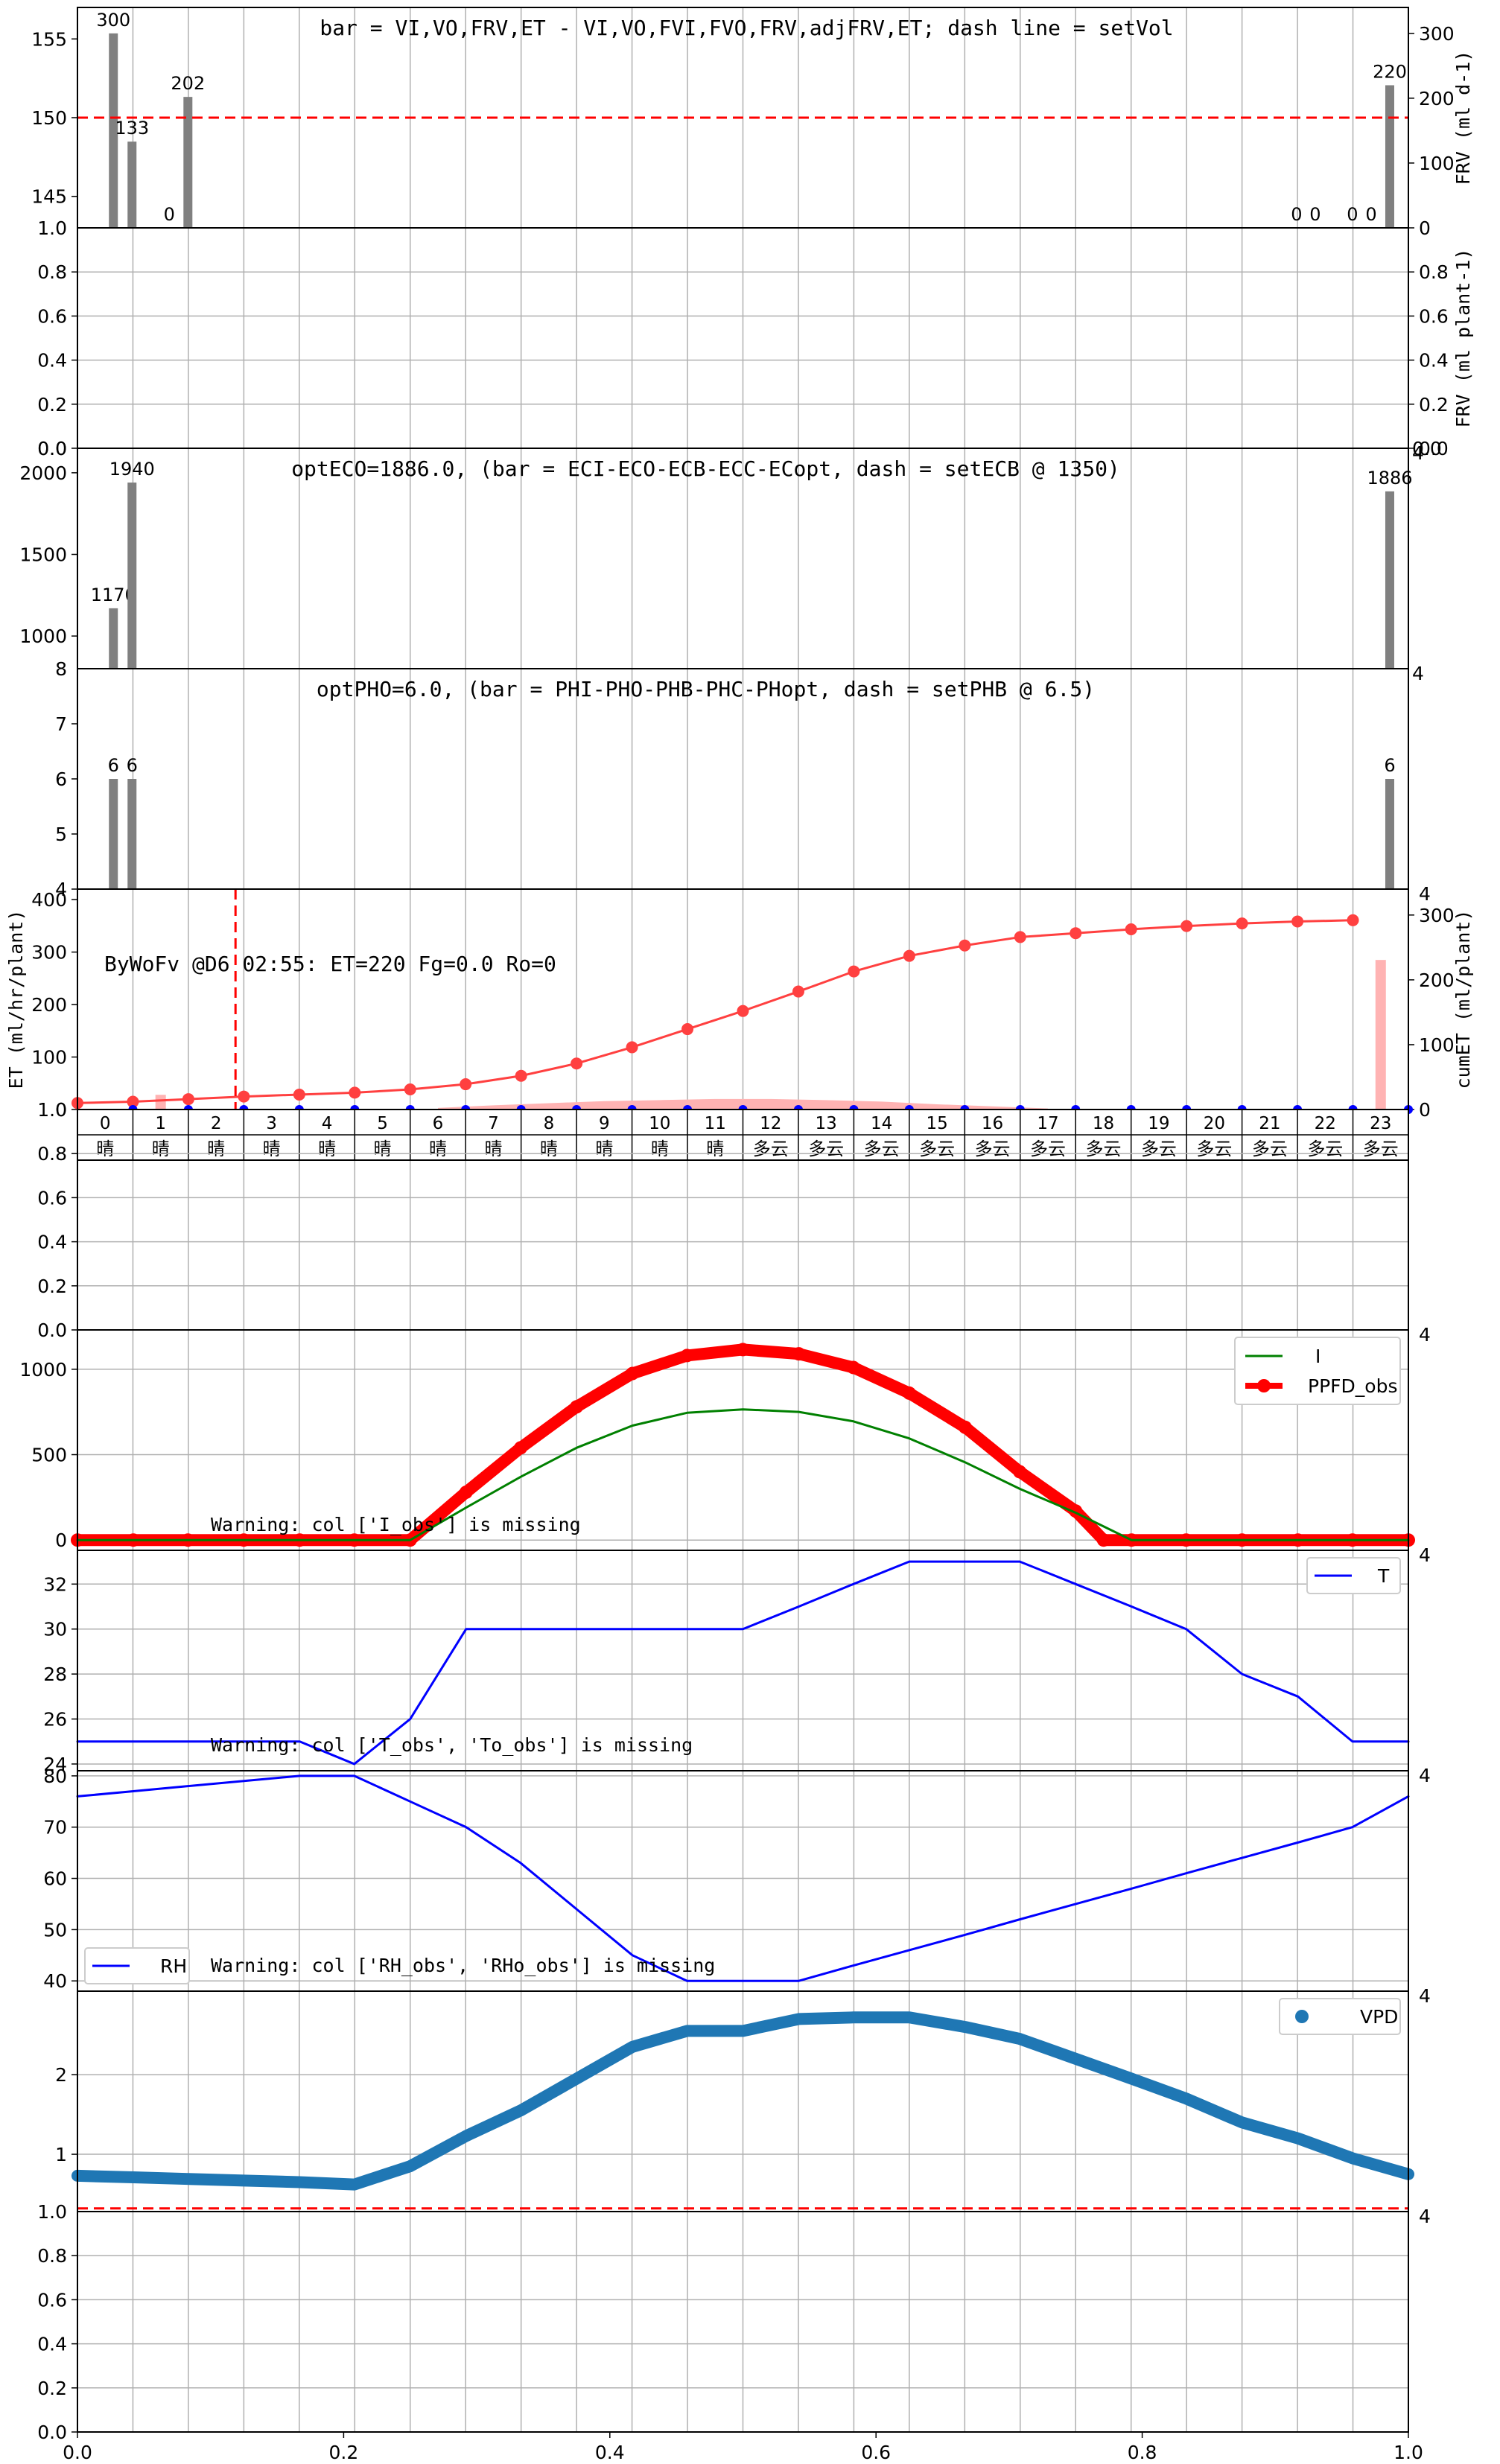  Describe the element at coordinates (1390, 478) in the screenshot. I see `p3-bar-label: 1886` at that location.